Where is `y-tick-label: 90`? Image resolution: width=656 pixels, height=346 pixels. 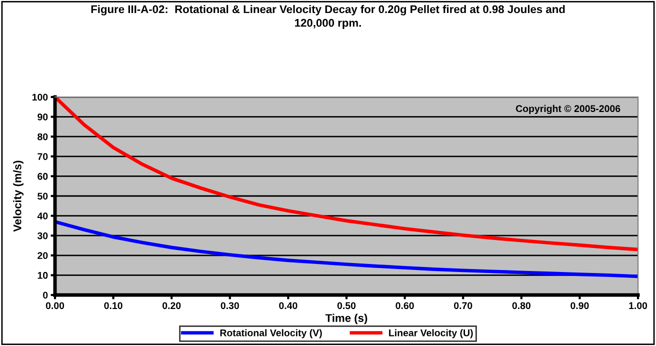
y-tick-label: 90 is located at coordinates (43, 117).